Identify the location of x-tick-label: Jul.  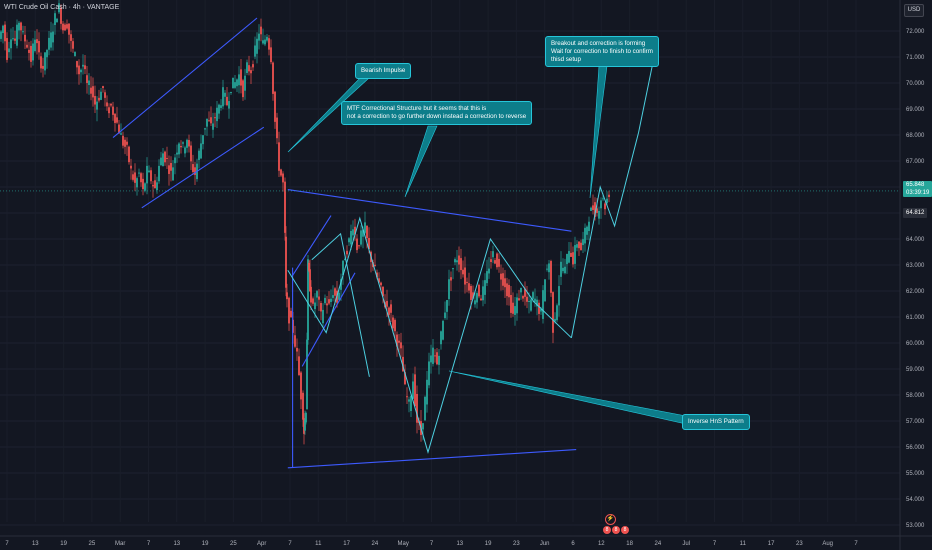
(686, 544).